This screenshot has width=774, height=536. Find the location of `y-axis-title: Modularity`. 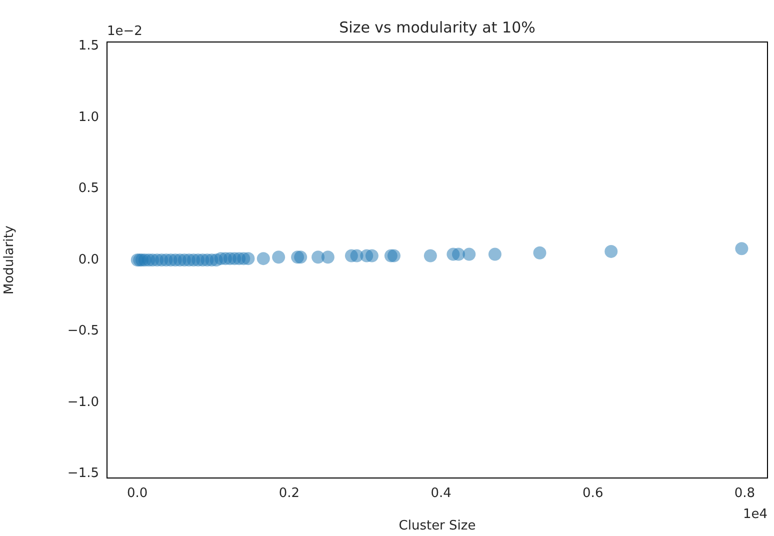

y-axis-title: Modularity is located at coordinates (10, 259).